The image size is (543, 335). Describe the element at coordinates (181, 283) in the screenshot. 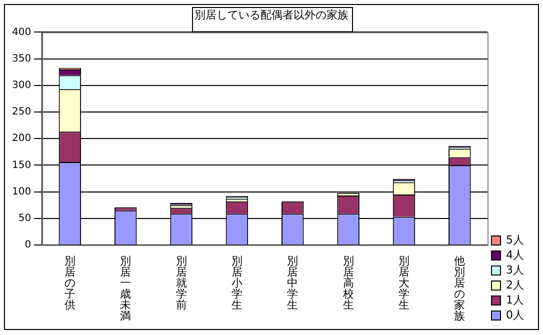

I see `x-tick-label: 別居就学前` at that location.